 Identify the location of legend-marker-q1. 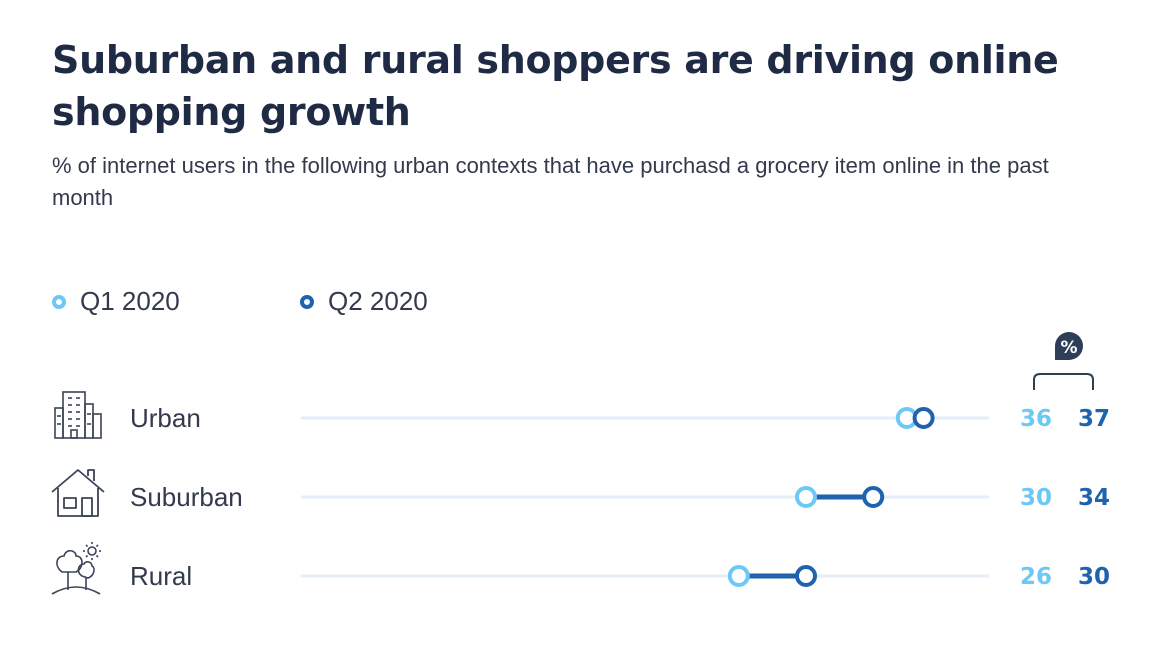
(59, 301).